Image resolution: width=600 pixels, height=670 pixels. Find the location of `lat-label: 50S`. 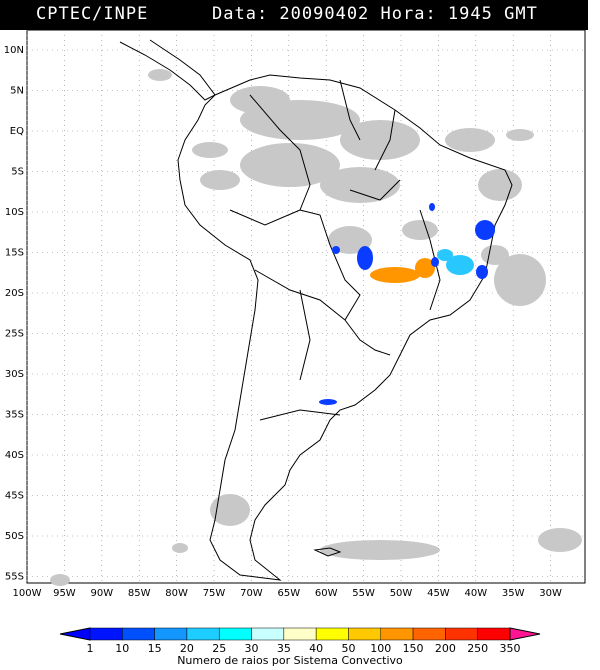

lat-label: 50S is located at coordinates (14, 536).